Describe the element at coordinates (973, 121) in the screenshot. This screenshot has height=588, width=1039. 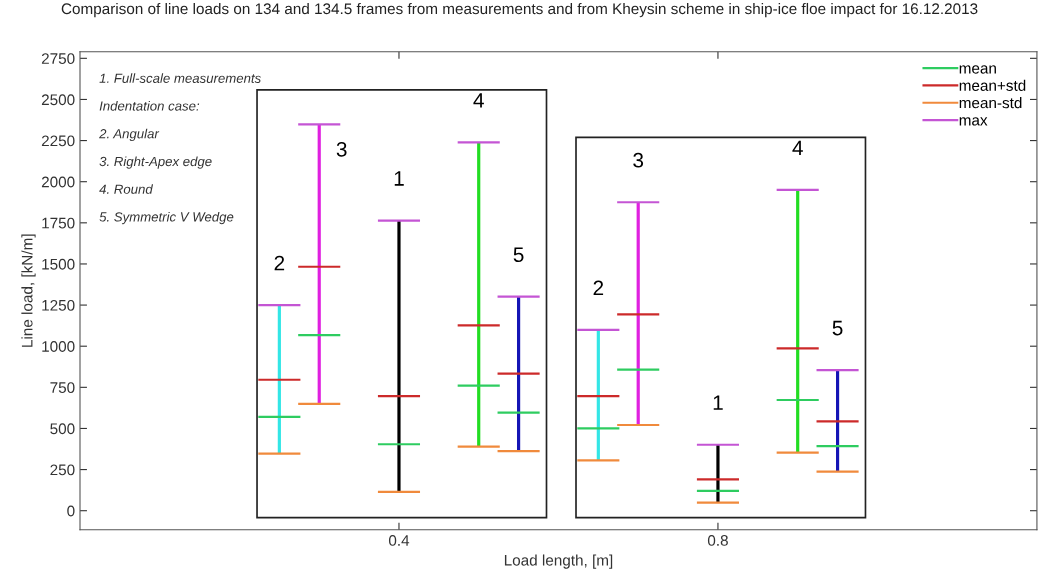
I see `legend-label: max` at that location.